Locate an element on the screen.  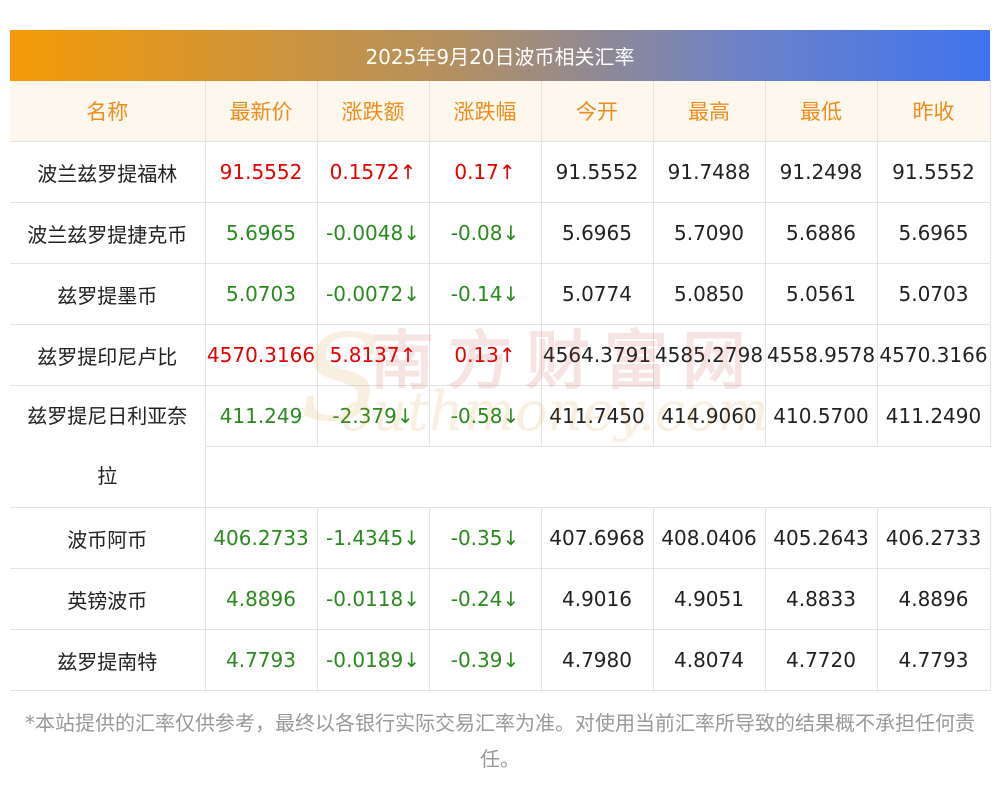
cell-latest: 411.249 is located at coordinates (261, 416).